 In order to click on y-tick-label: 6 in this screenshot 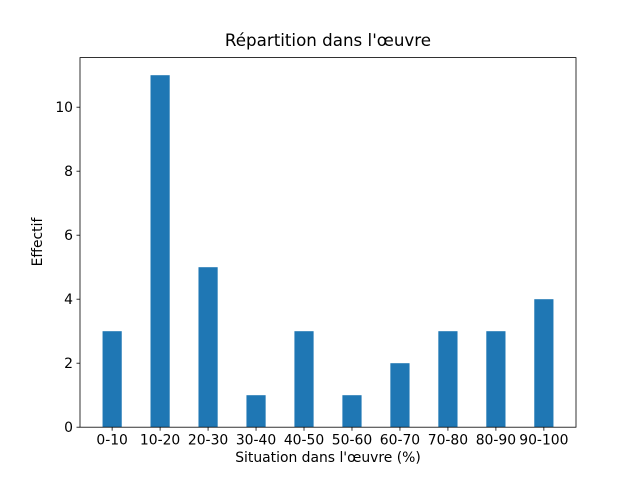, I will do `click(68, 236)`.